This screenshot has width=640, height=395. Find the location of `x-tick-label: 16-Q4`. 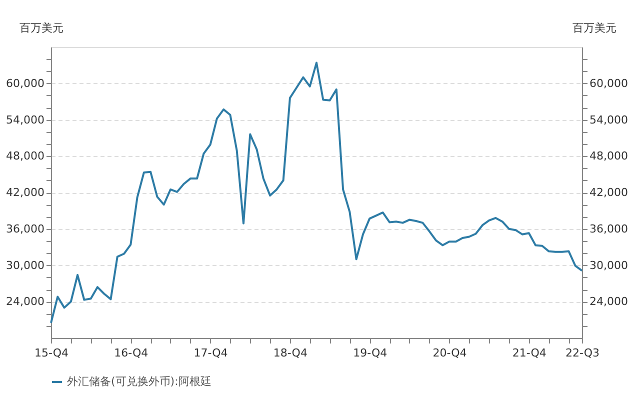

x-tick-label: 16-Q4 is located at coordinates (131, 353).